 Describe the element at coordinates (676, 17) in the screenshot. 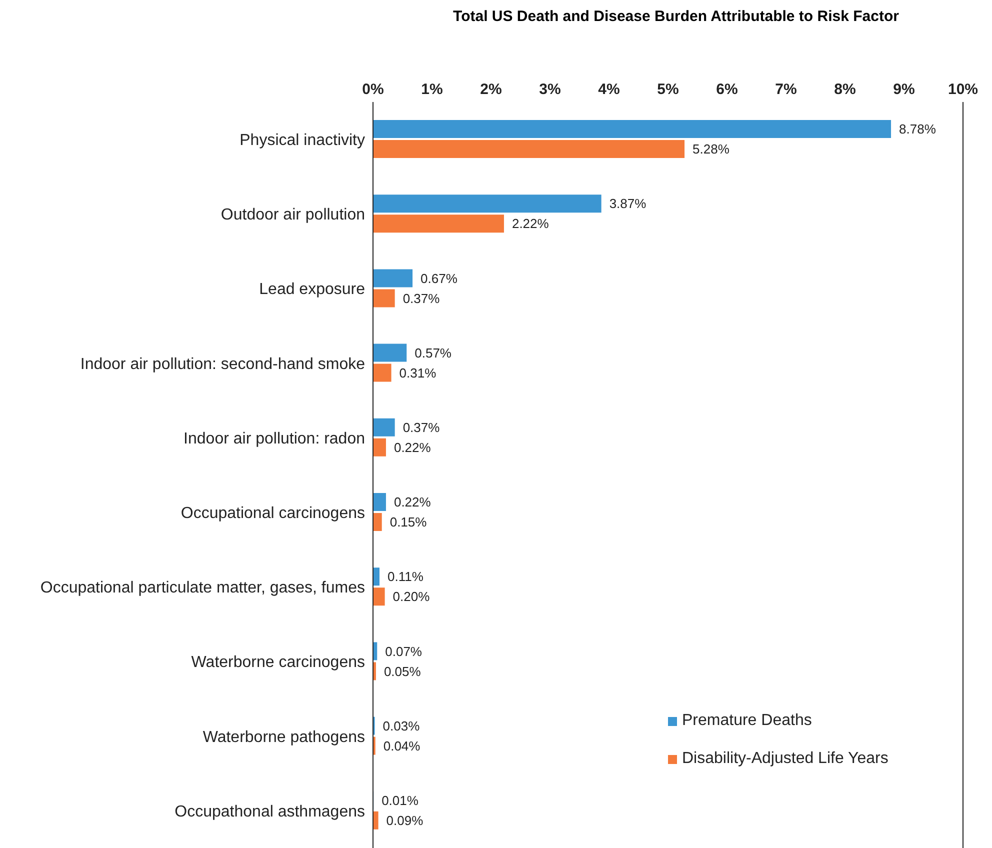

I see `chart-title: Total US Death and Disease Burden Attributable to Risk Factor` at that location.